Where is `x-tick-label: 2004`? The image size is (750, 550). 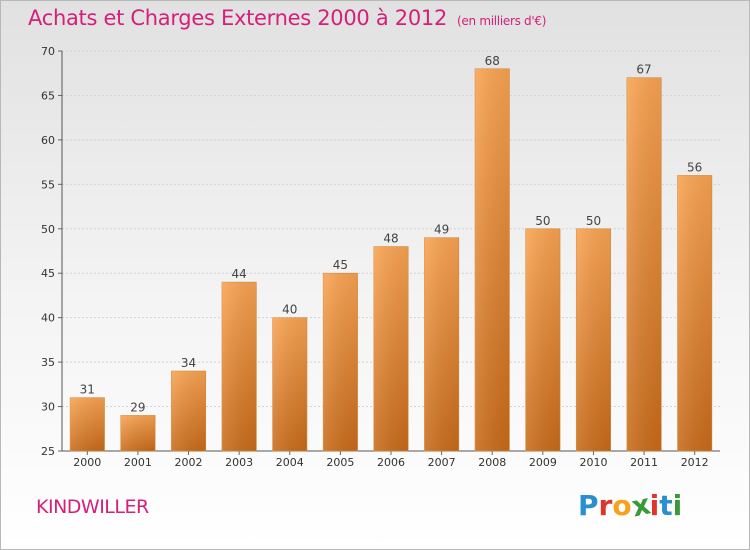 x-tick-label: 2004 is located at coordinates (290, 462).